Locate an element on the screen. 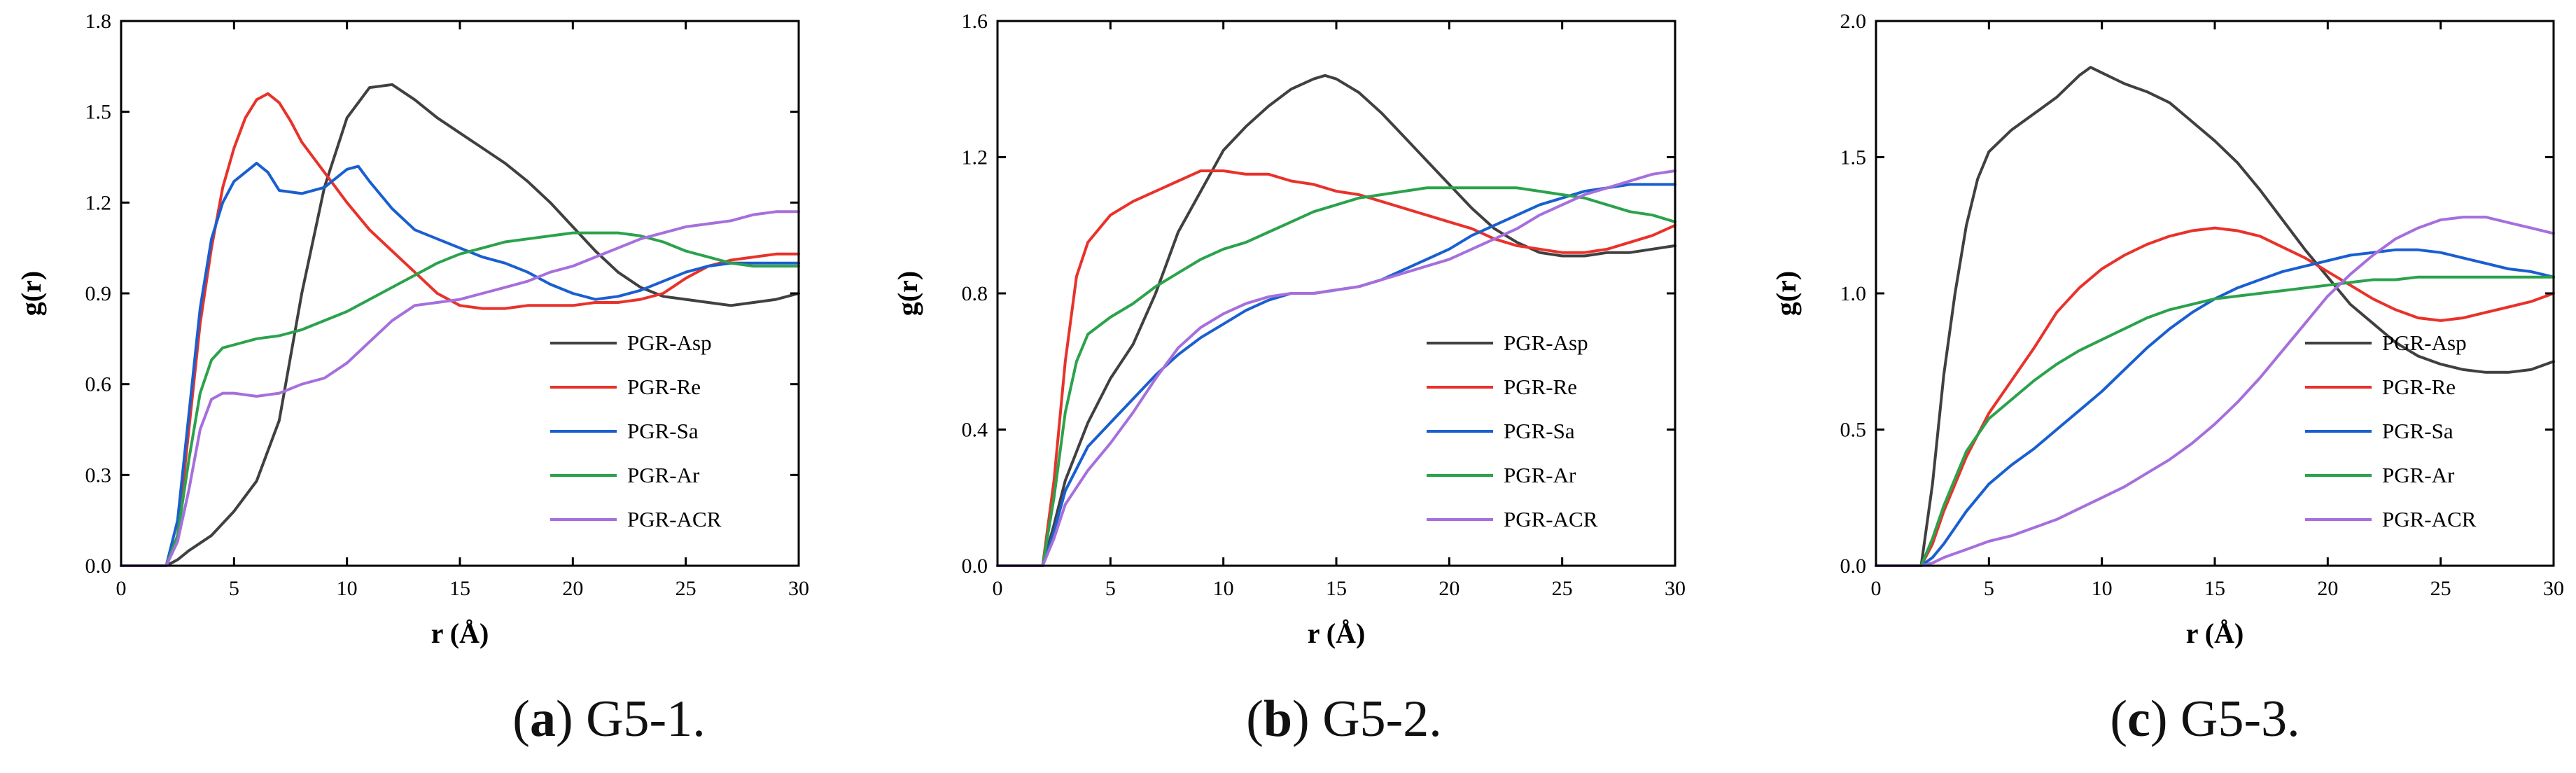 This screenshot has width=2576, height=773. y-tick-label: 2.0 is located at coordinates (1853, 21).